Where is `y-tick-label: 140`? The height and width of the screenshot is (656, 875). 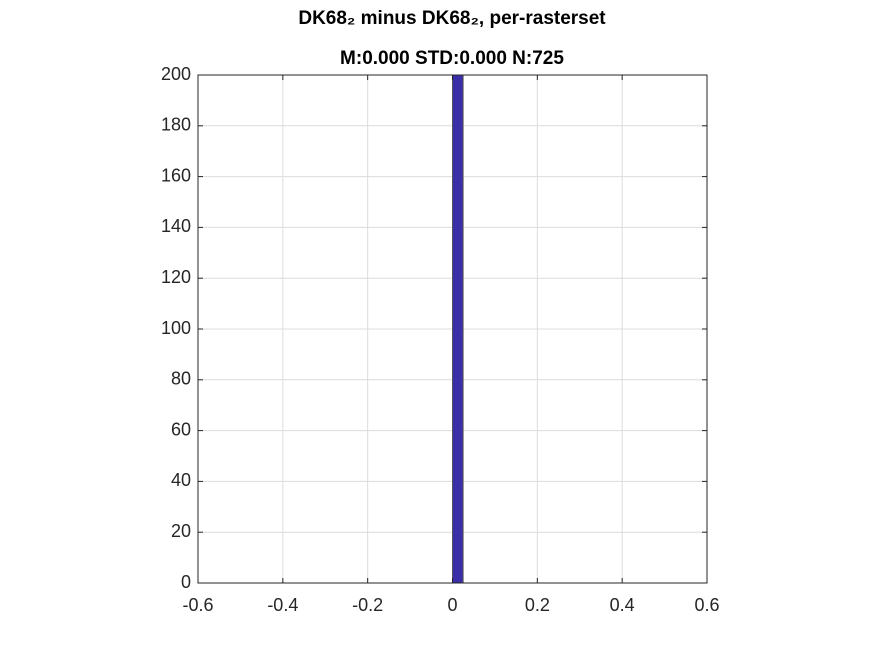 y-tick-label: 140 is located at coordinates (176, 226).